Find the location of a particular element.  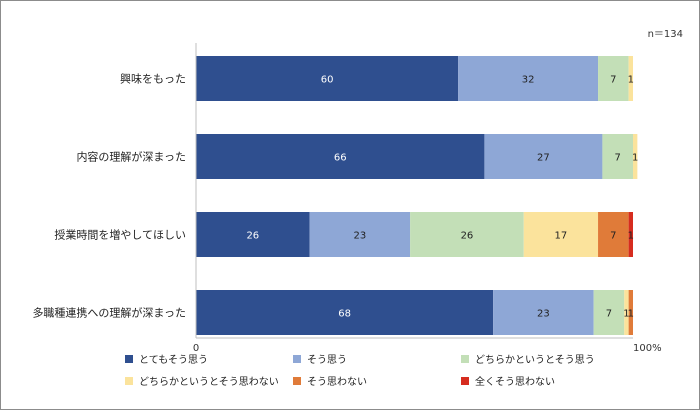

legend-item: そう思わない is located at coordinates (377, 380).